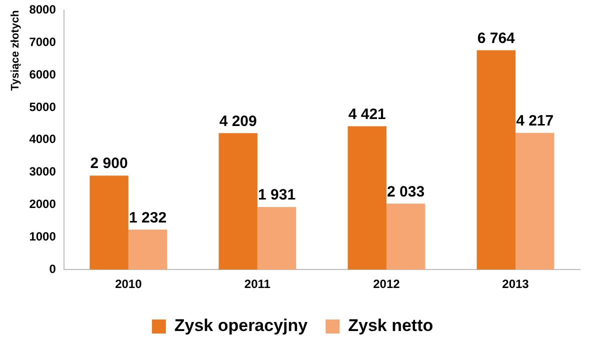 The height and width of the screenshot is (345, 600). Describe the element at coordinates (277, 195) in the screenshot. I see `data-label: 1 931` at that location.